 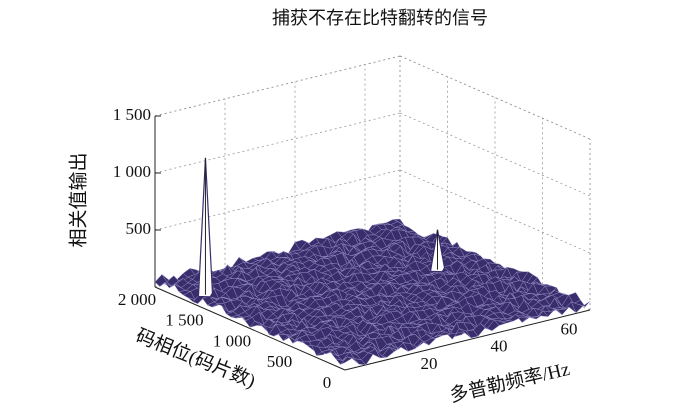 What do you see at coordinates (467, 340) in the screenshot?
I see `x-axis` at bounding box center [467, 340].